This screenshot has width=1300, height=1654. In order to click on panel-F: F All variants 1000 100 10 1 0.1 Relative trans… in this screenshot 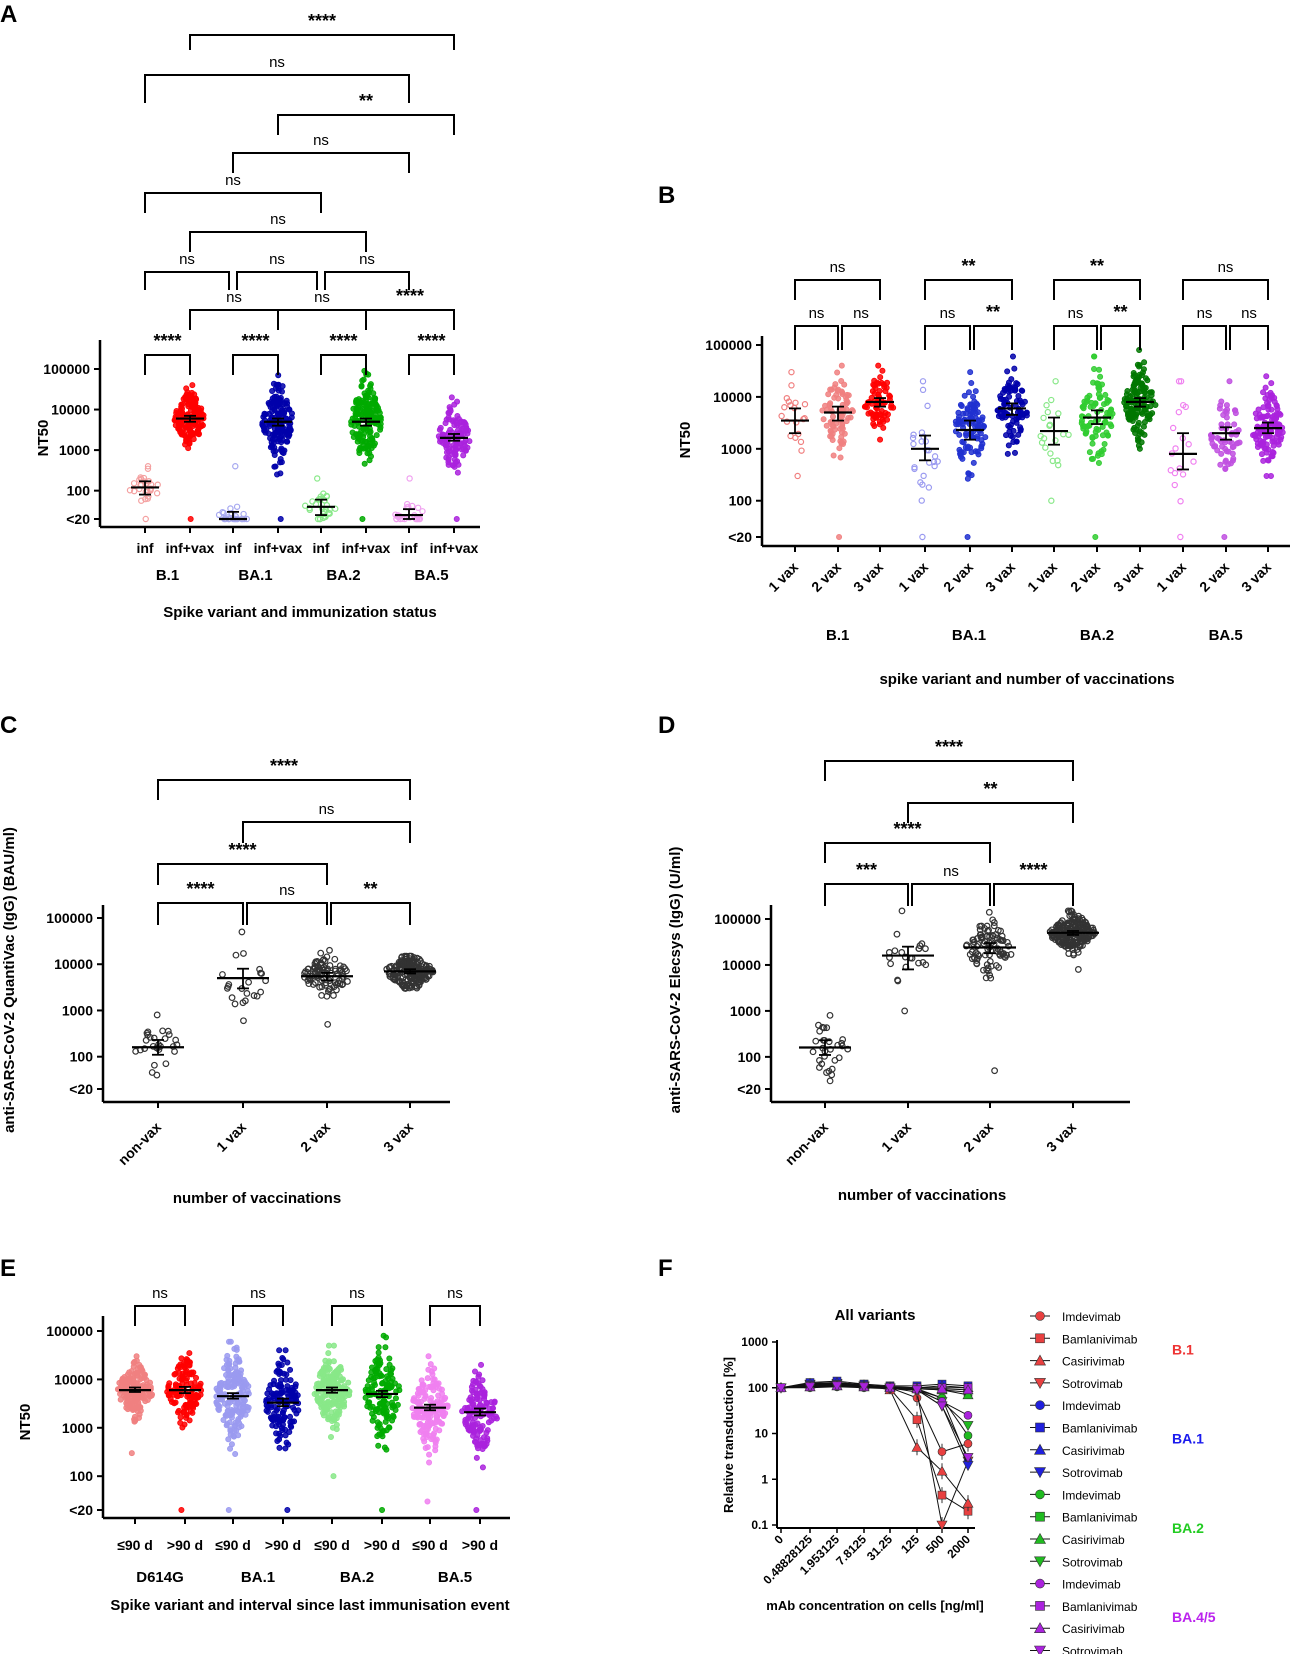, I will do `click(937, 1454)`.